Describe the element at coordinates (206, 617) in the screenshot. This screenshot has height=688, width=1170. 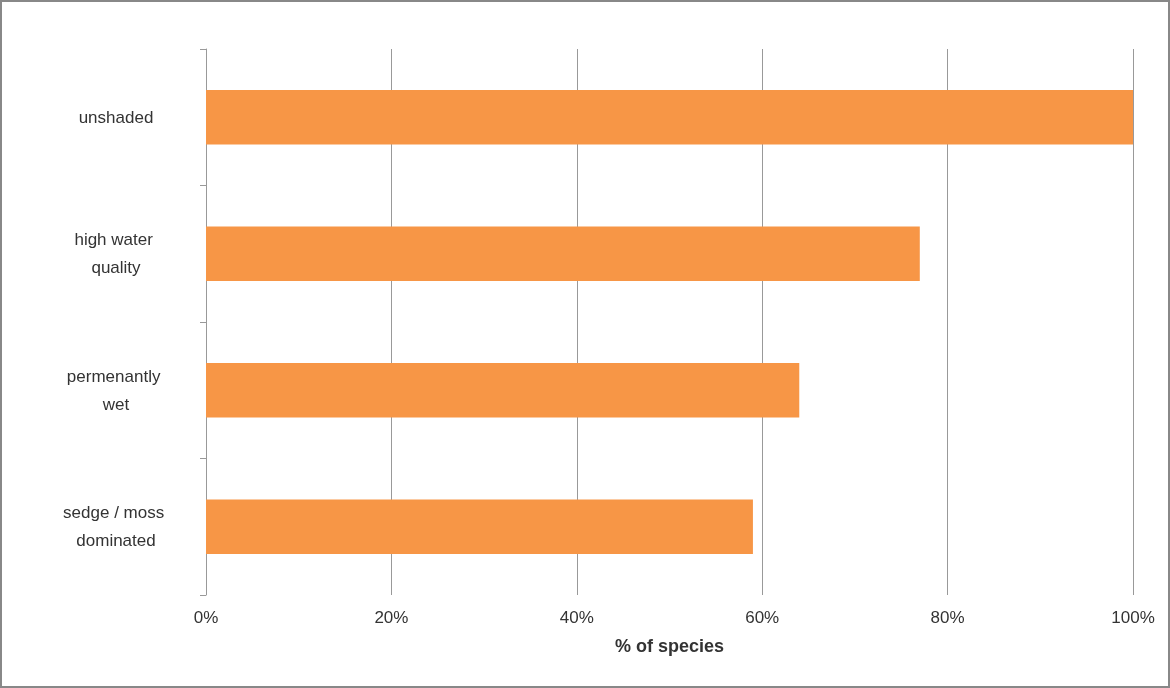
I see `x-tick-label: 0%` at that location.